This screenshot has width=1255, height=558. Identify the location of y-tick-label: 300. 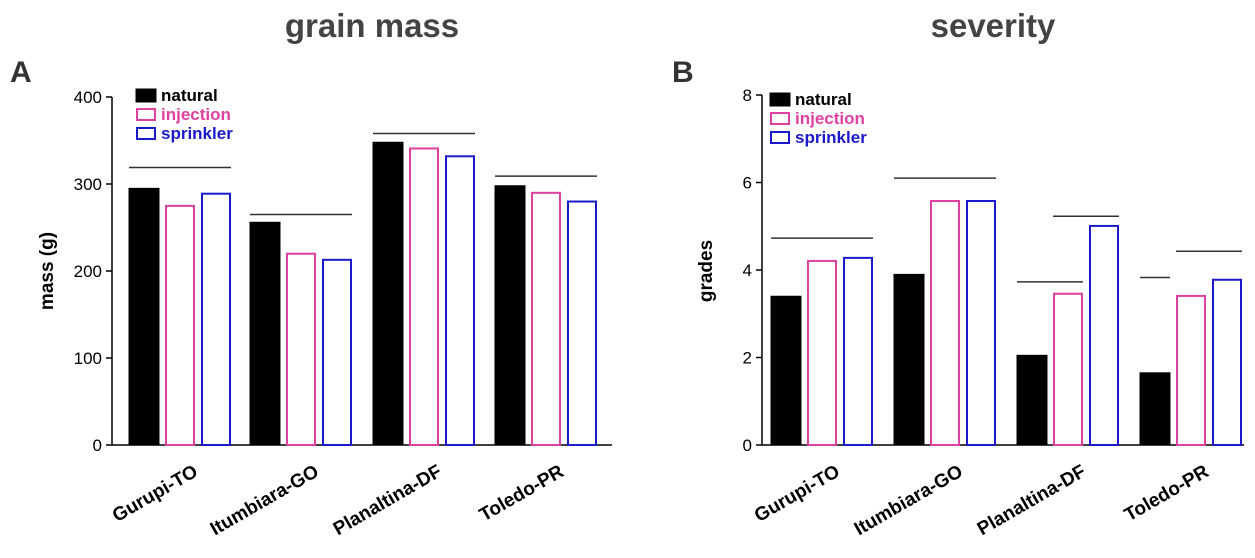
(88, 184).